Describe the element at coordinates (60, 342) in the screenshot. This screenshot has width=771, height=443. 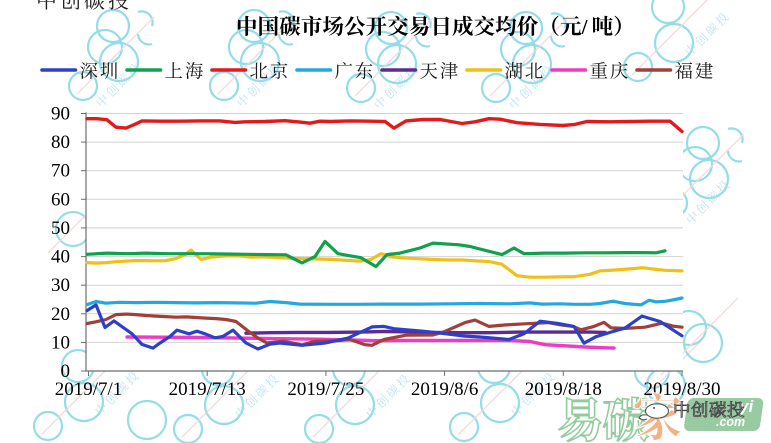
I see `svg-text: 10` at that location.